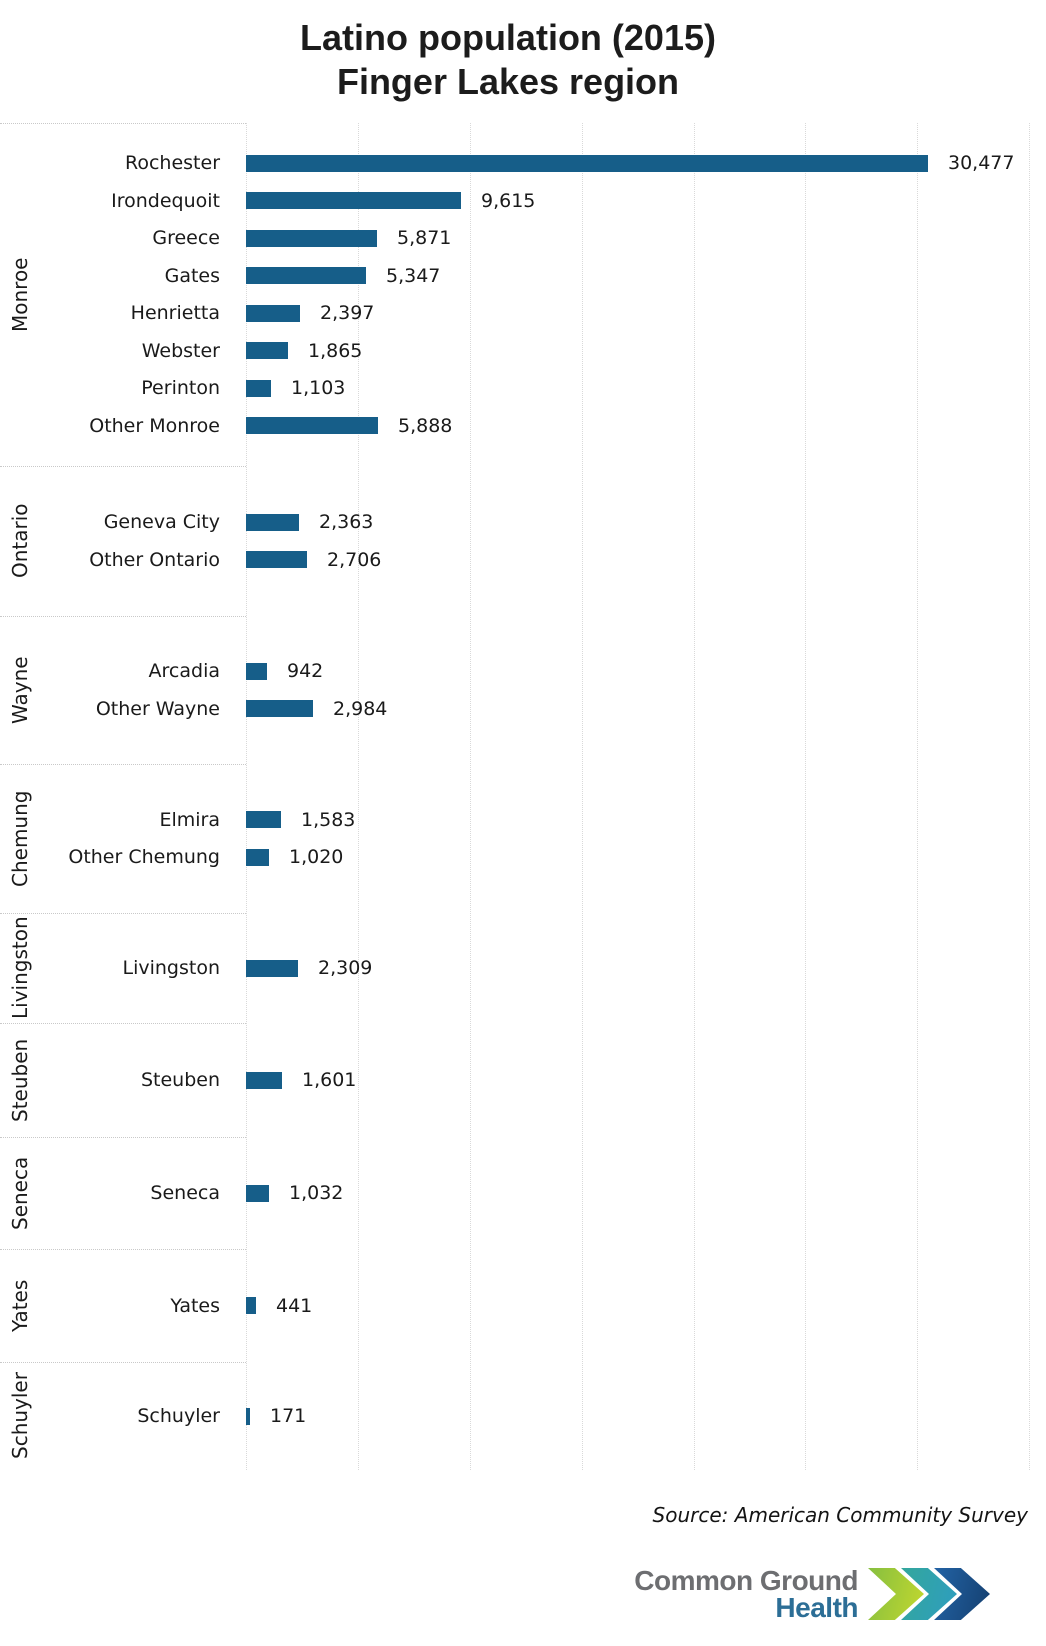 The image size is (1046, 1646). I want to click on bar-row: Henrietta 2,397, so click(523, 314).